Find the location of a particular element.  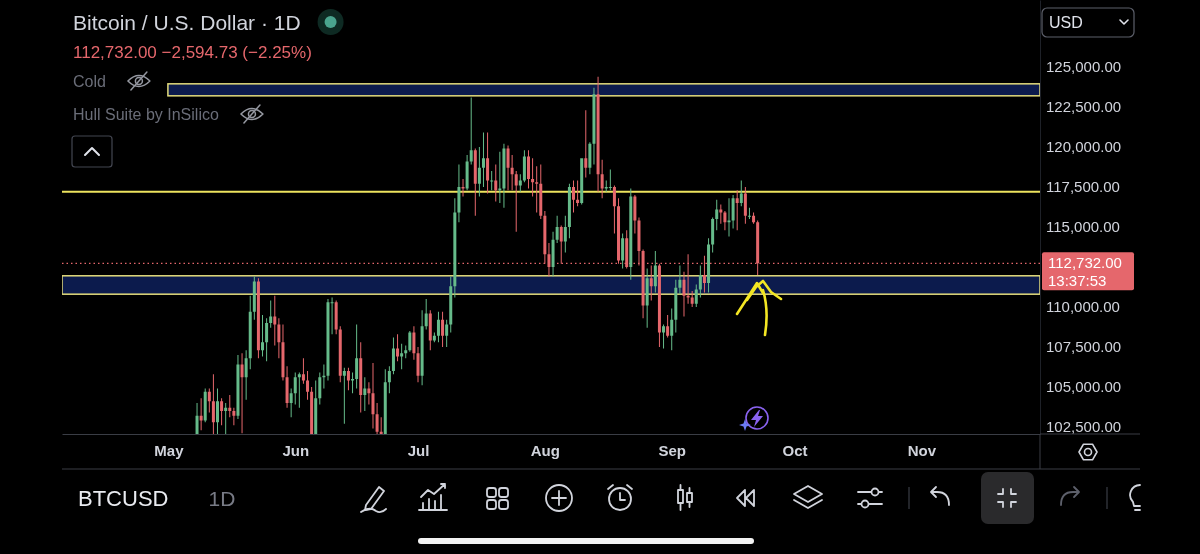

y-tick-label: 122,500.00 is located at coordinates (1084, 107).